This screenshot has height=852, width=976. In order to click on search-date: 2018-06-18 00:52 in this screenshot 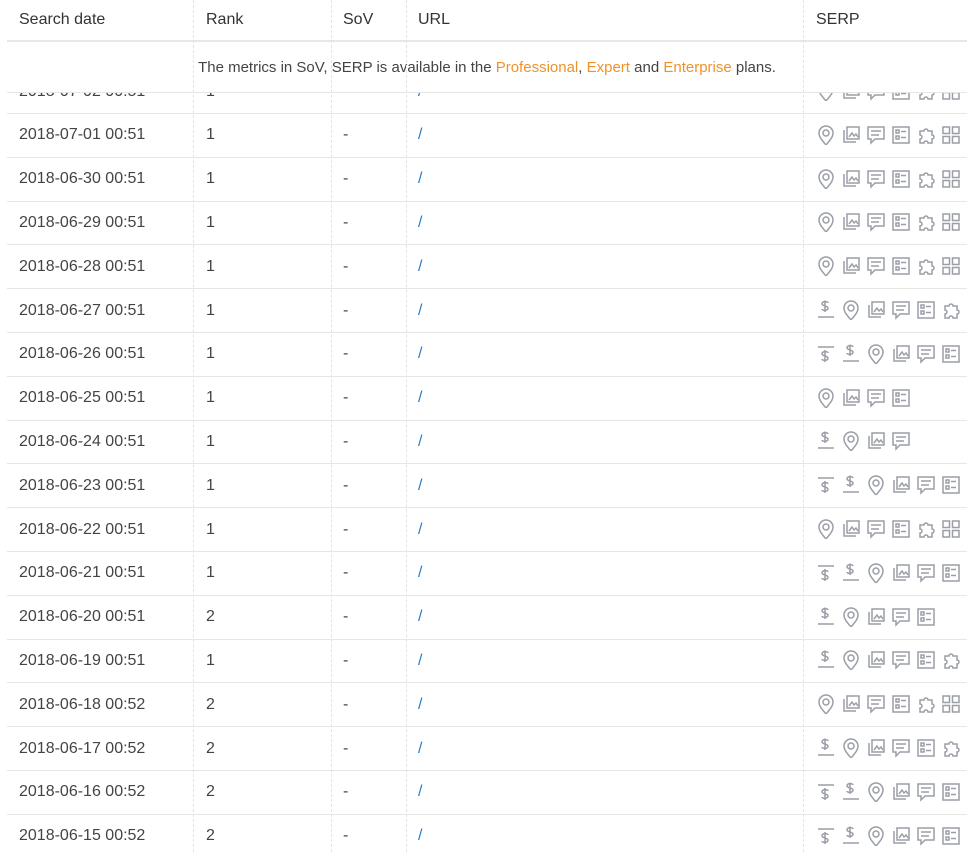, I will do `click(82, 704)`.